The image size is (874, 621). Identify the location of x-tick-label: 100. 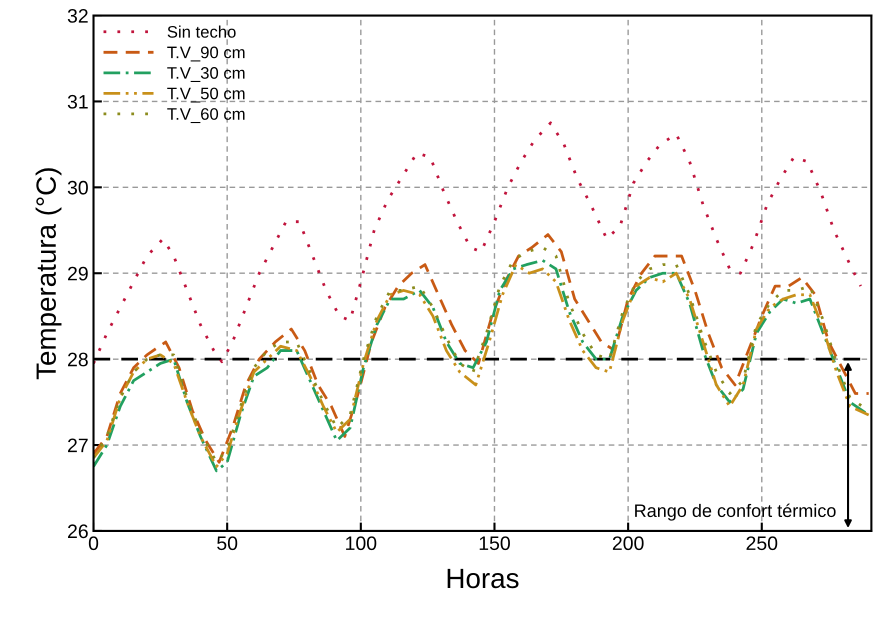
(361, 543).